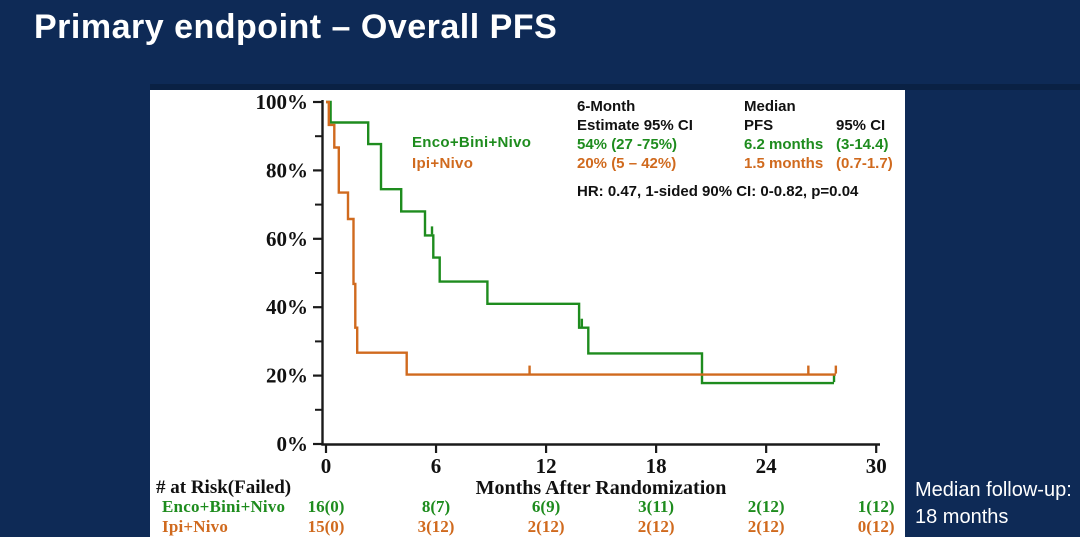  I want to click on median-followup-line1: Median follow-up:, so click(993, 490).